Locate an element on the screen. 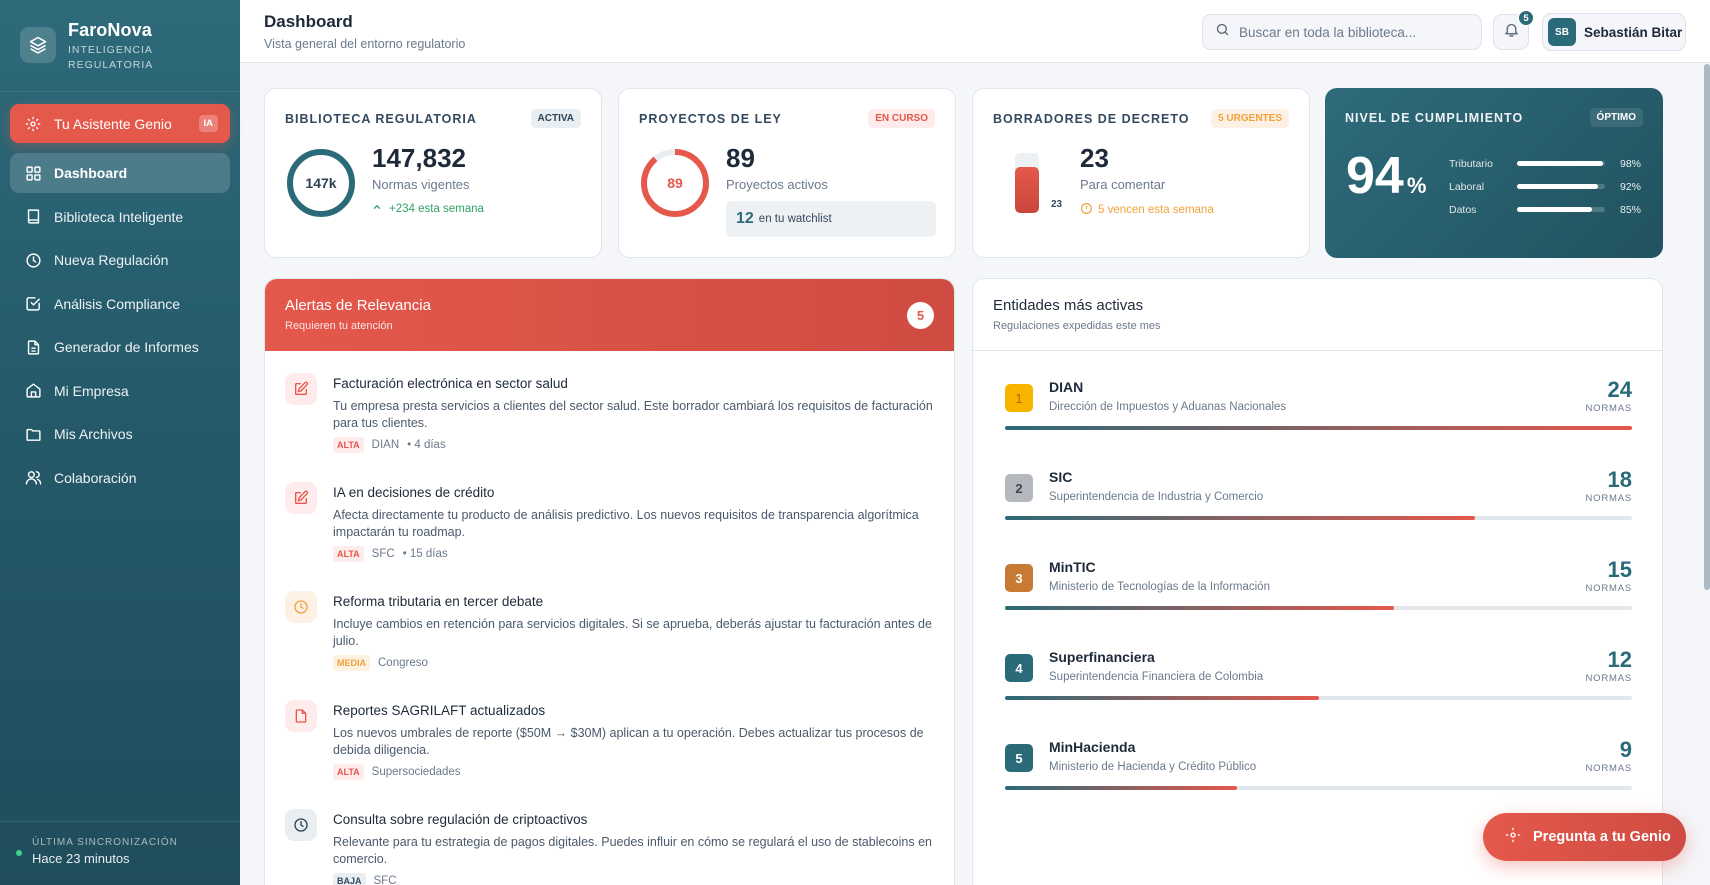 This screenshot has height=885, width=1710. status-badge: EN CURSO is located at coordinates (901, 118).